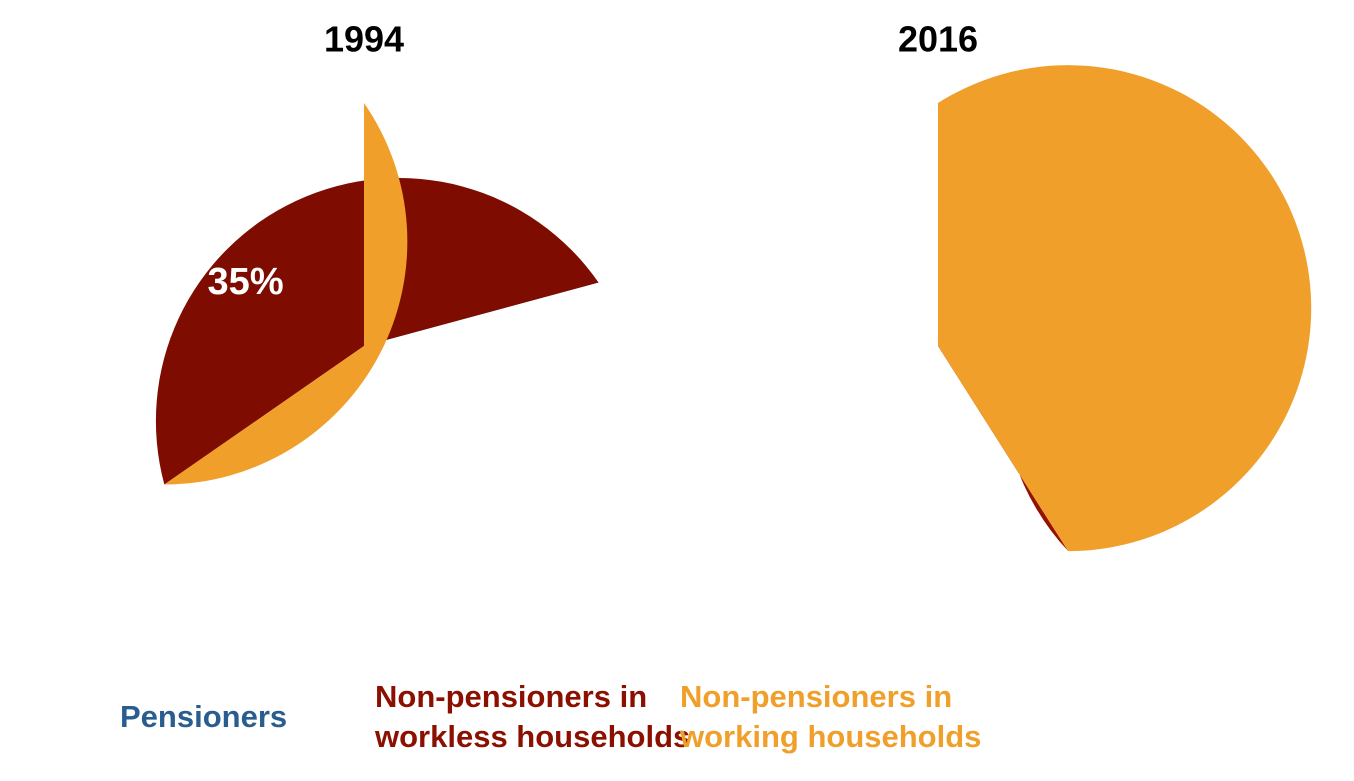 The width and height of the screenshot is (1354, 781). Describe the element at coordinates (246, 282) in the screenshot. I see `slice-label: 35%` at that location.